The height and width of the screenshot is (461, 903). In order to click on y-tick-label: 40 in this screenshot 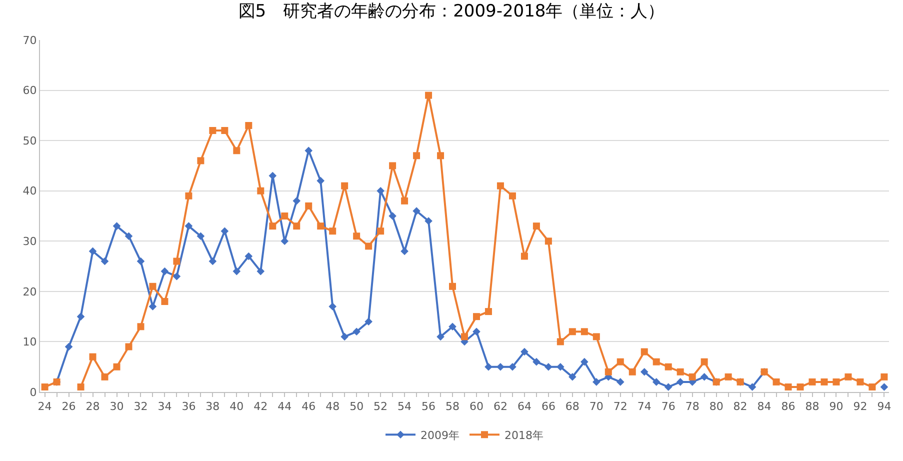, I will do `click(29, 191)`.